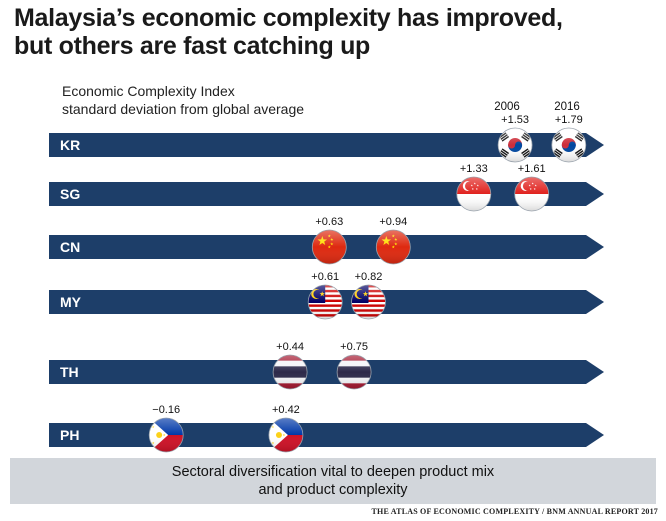 The height and width of the screenshot is (521, 666). What do you see at coordinates (532, 194) in the screenshot?
I see `singapore-flag-2016-icon` at bounding box center [532, 194].